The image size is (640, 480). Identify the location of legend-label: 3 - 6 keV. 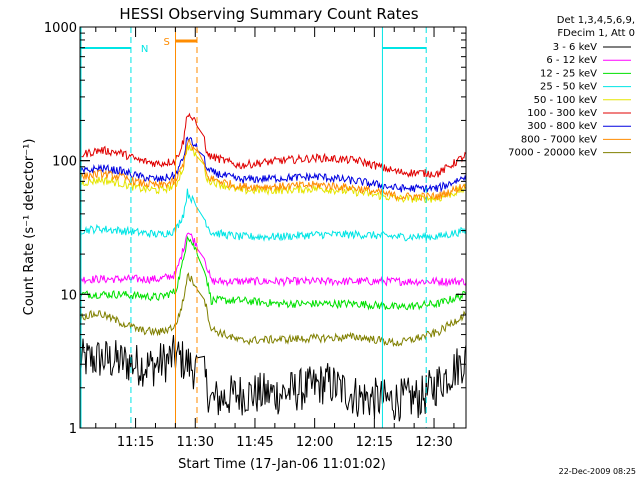
(575, 47).